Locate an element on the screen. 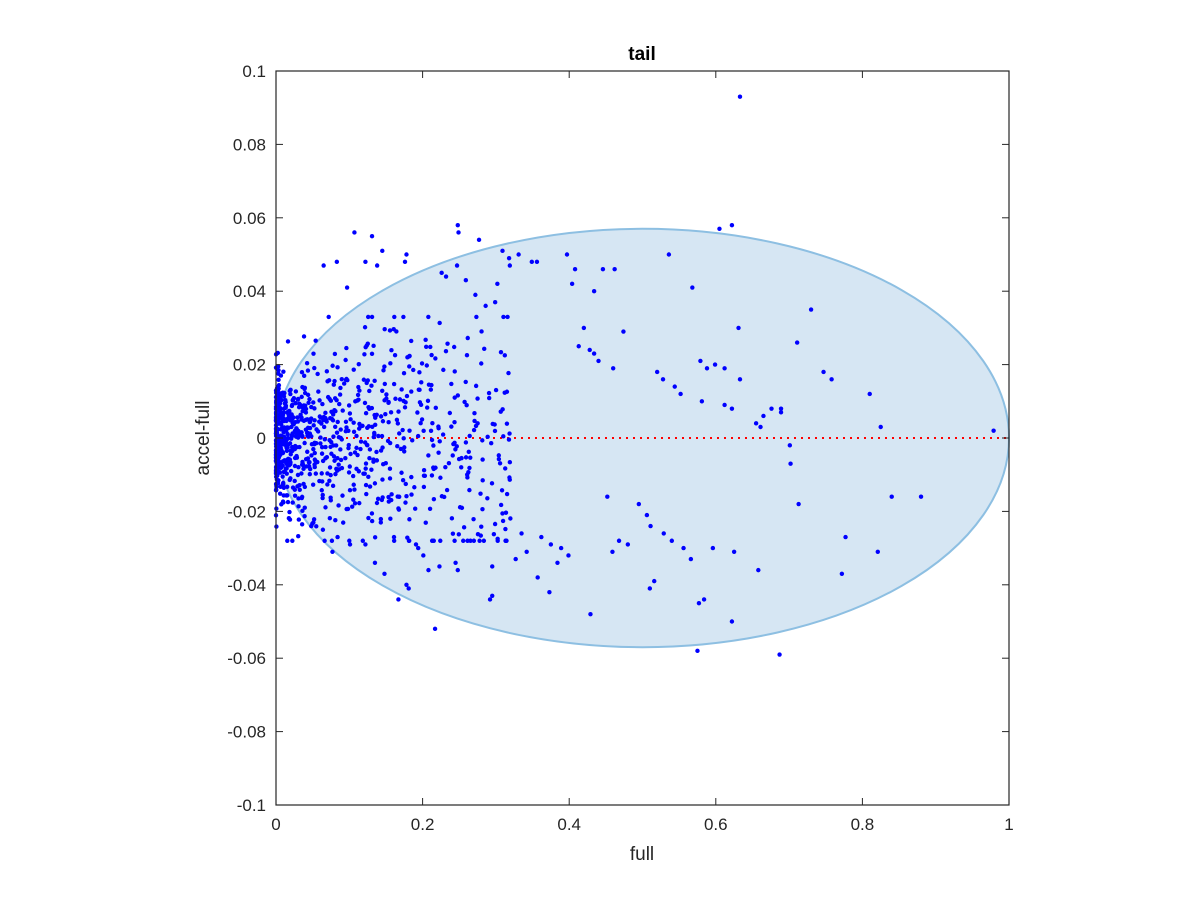 This screenshot has height=900, width=1200. y-tick-label: -0.08 is located at coordinates (246, 732).